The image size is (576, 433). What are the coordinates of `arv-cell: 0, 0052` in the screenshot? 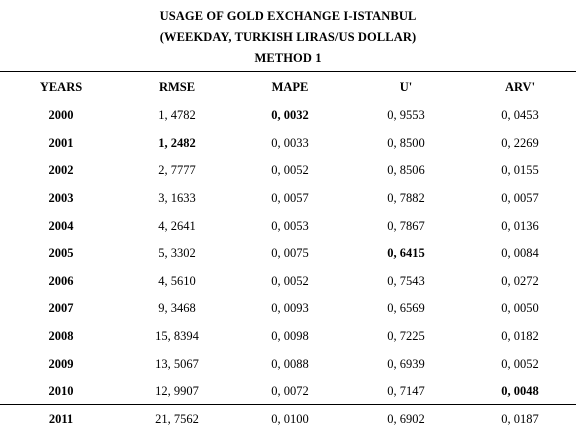 It's located at (520, 363).